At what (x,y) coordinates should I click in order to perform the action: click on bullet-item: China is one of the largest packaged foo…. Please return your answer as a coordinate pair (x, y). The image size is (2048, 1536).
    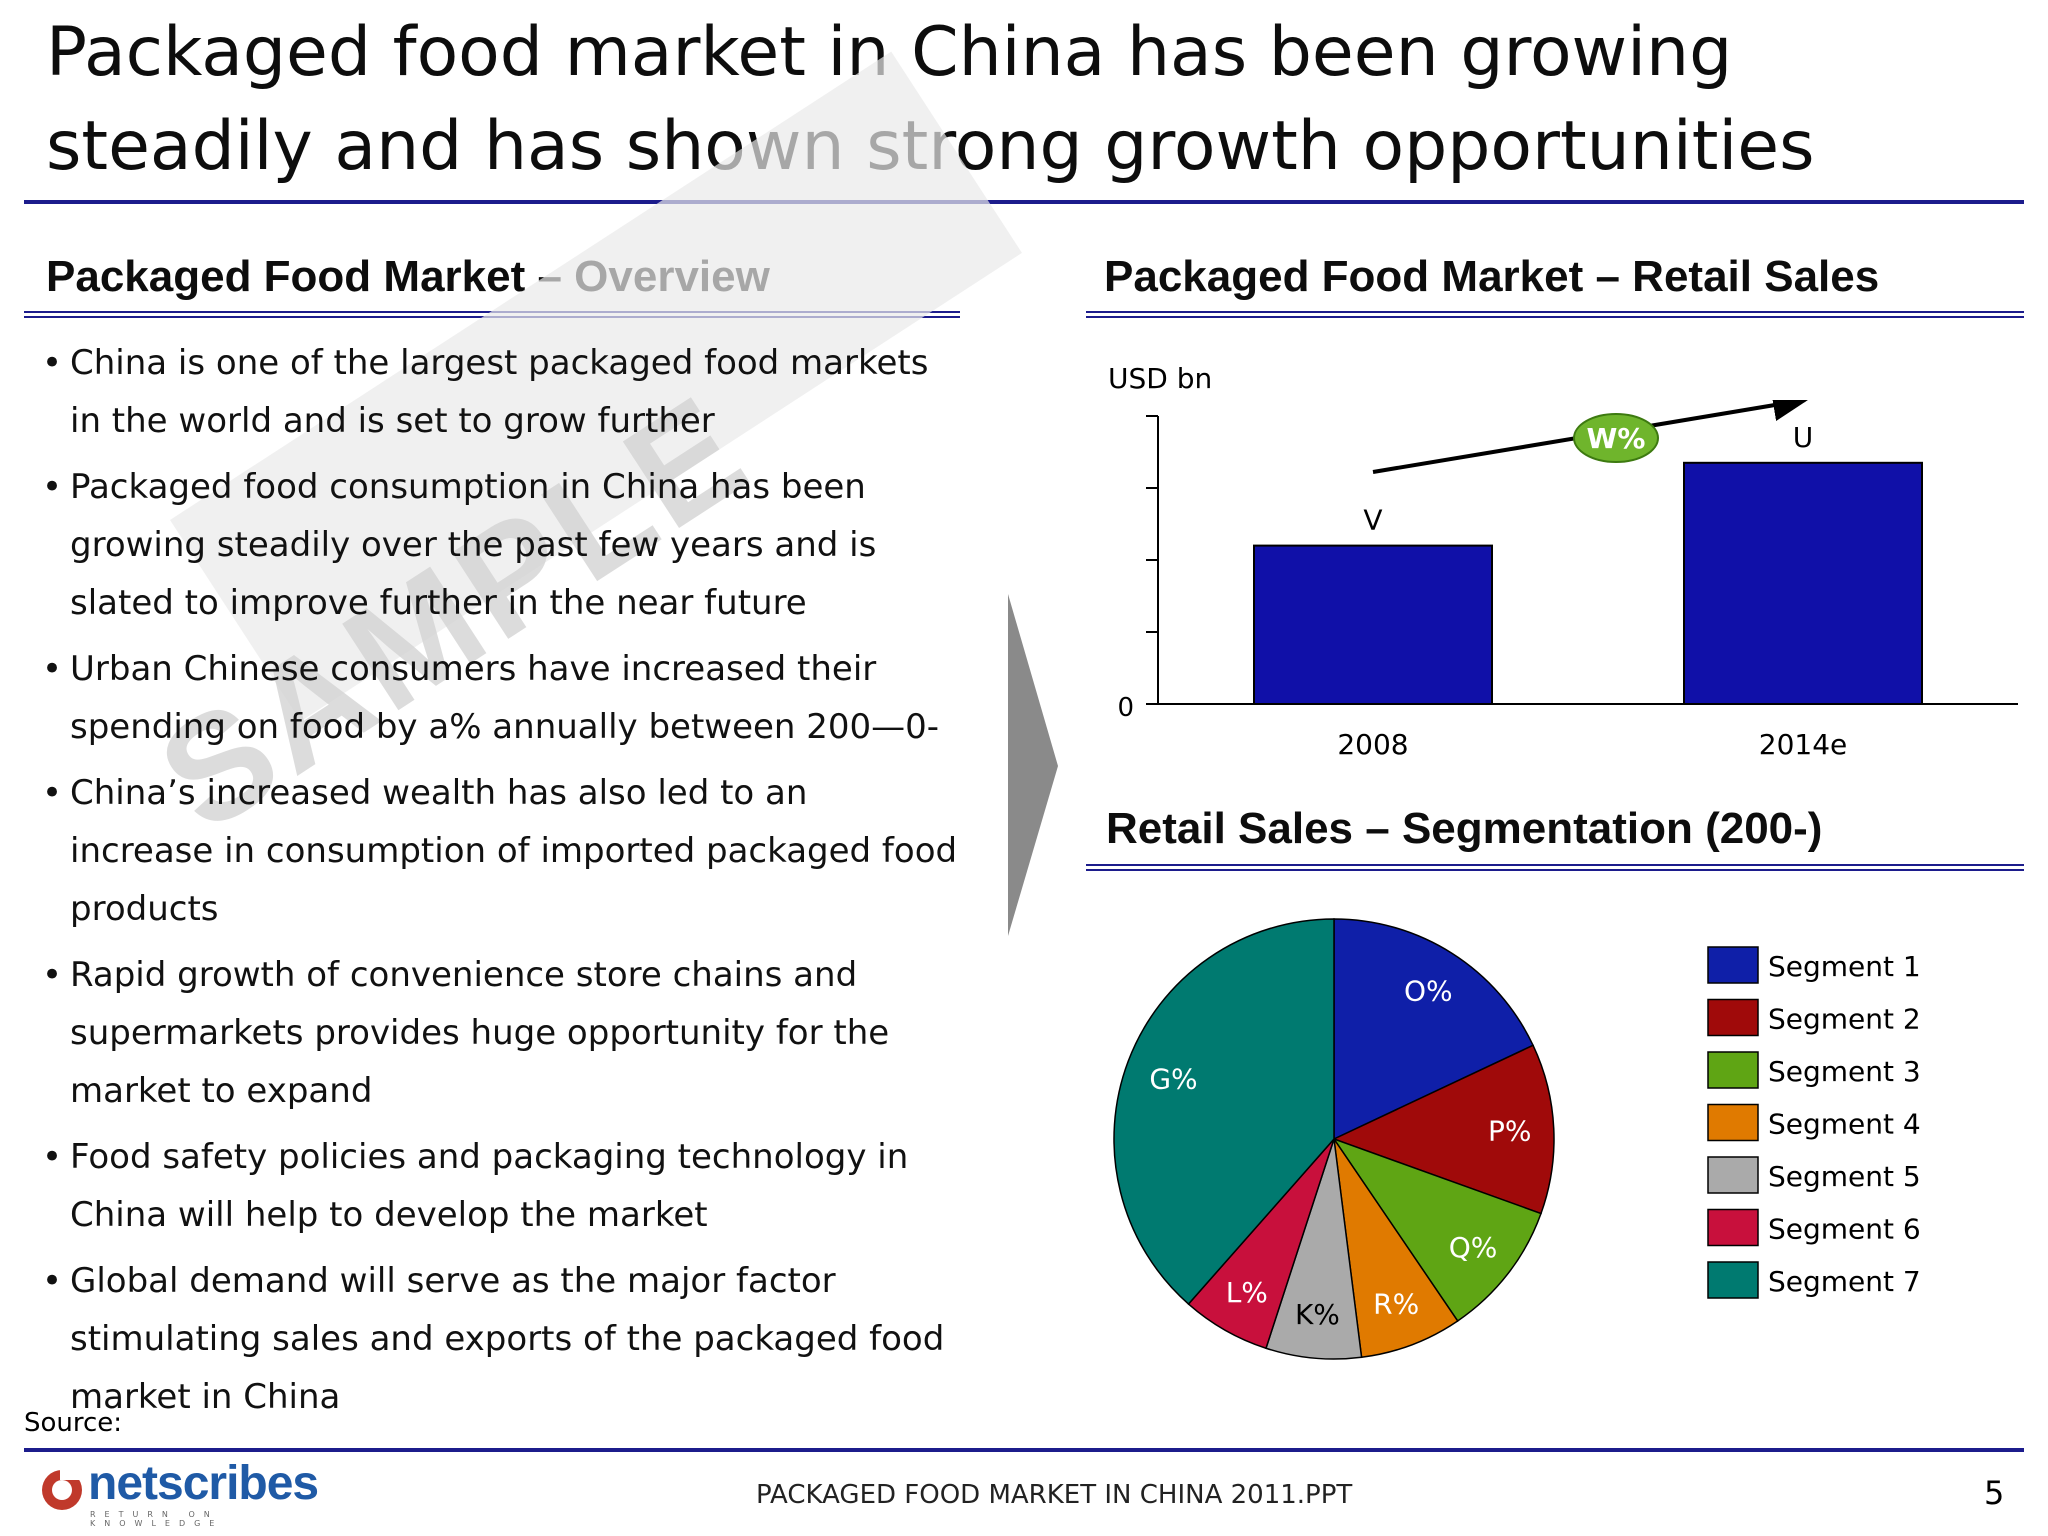
    Looking at the image, I should click on (500, 392).